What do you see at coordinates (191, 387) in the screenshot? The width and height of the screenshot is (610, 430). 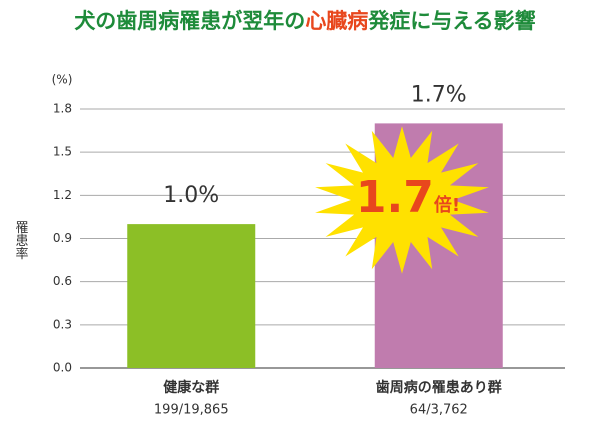 I see `x-tick-label: 健康な群` at bounding box center [191, 387].